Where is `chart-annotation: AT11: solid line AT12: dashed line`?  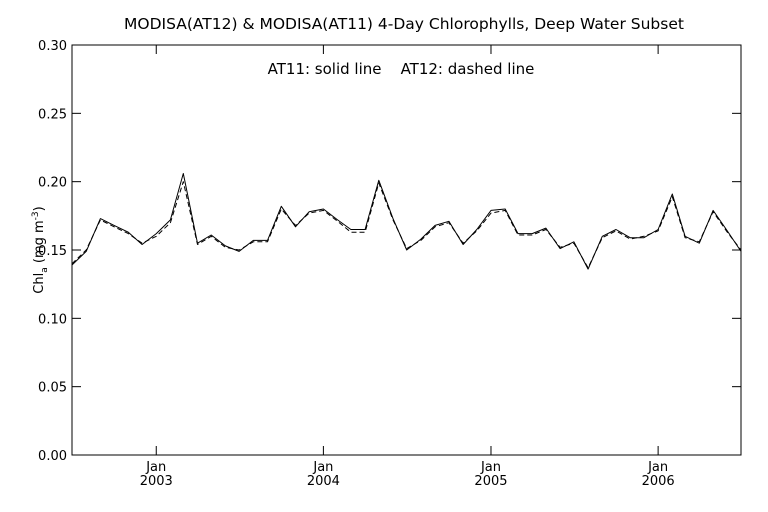 chart-annotation: AT11: solid line AT12: dashed line is located at coordinates (401, 69).